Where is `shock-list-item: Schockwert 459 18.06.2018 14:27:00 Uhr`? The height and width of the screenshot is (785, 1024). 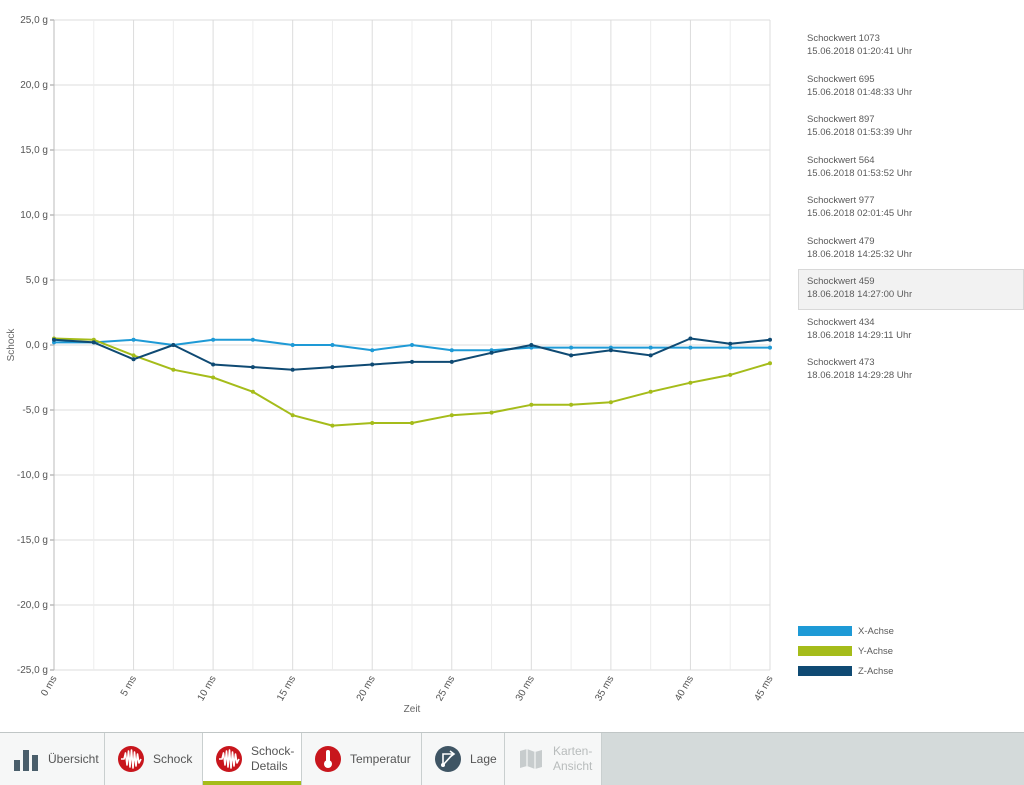
shock-list-item: Schockwert 459 18.06.2018 14:27:00 Uhr is located at coordinates (911, 289).